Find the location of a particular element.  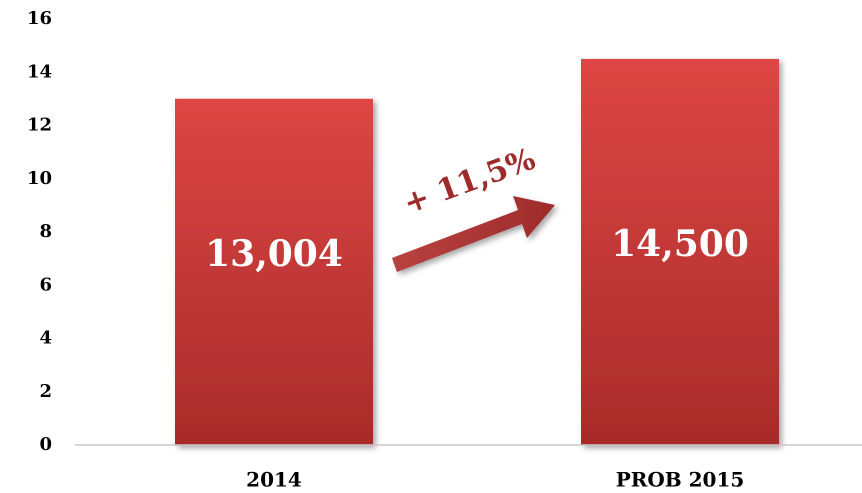

y-tick-label: 0 is located at coordinates (45, 444).